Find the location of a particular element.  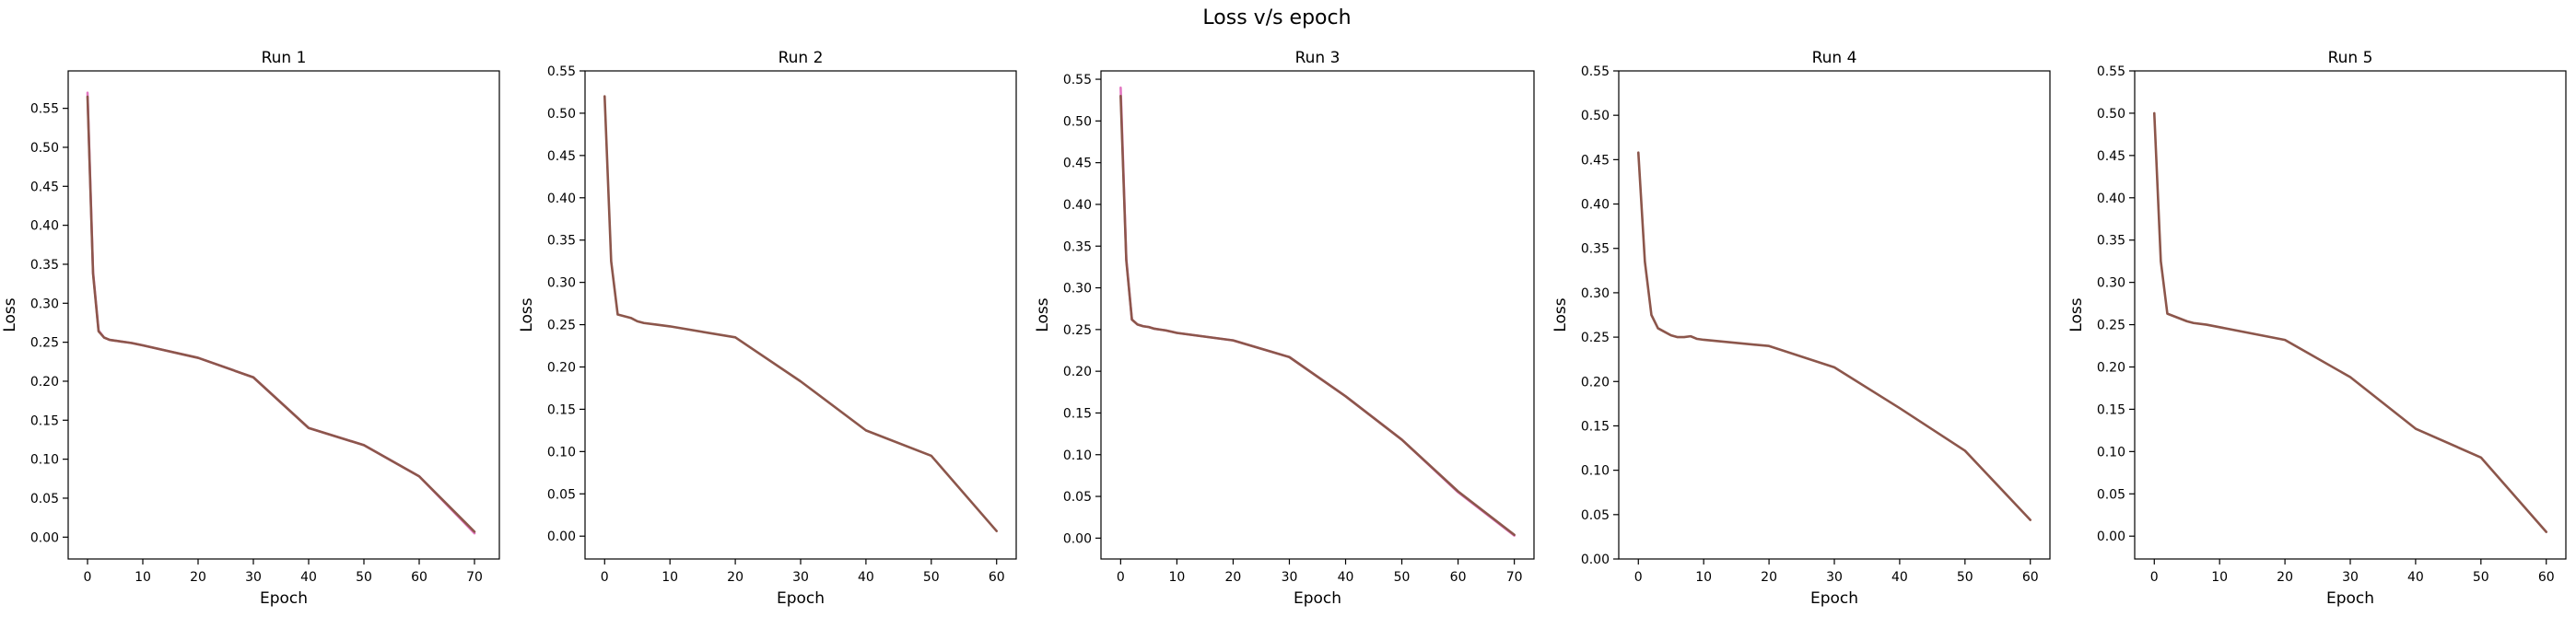

chart-title: Run 1 is located at coordinates (284, 58).